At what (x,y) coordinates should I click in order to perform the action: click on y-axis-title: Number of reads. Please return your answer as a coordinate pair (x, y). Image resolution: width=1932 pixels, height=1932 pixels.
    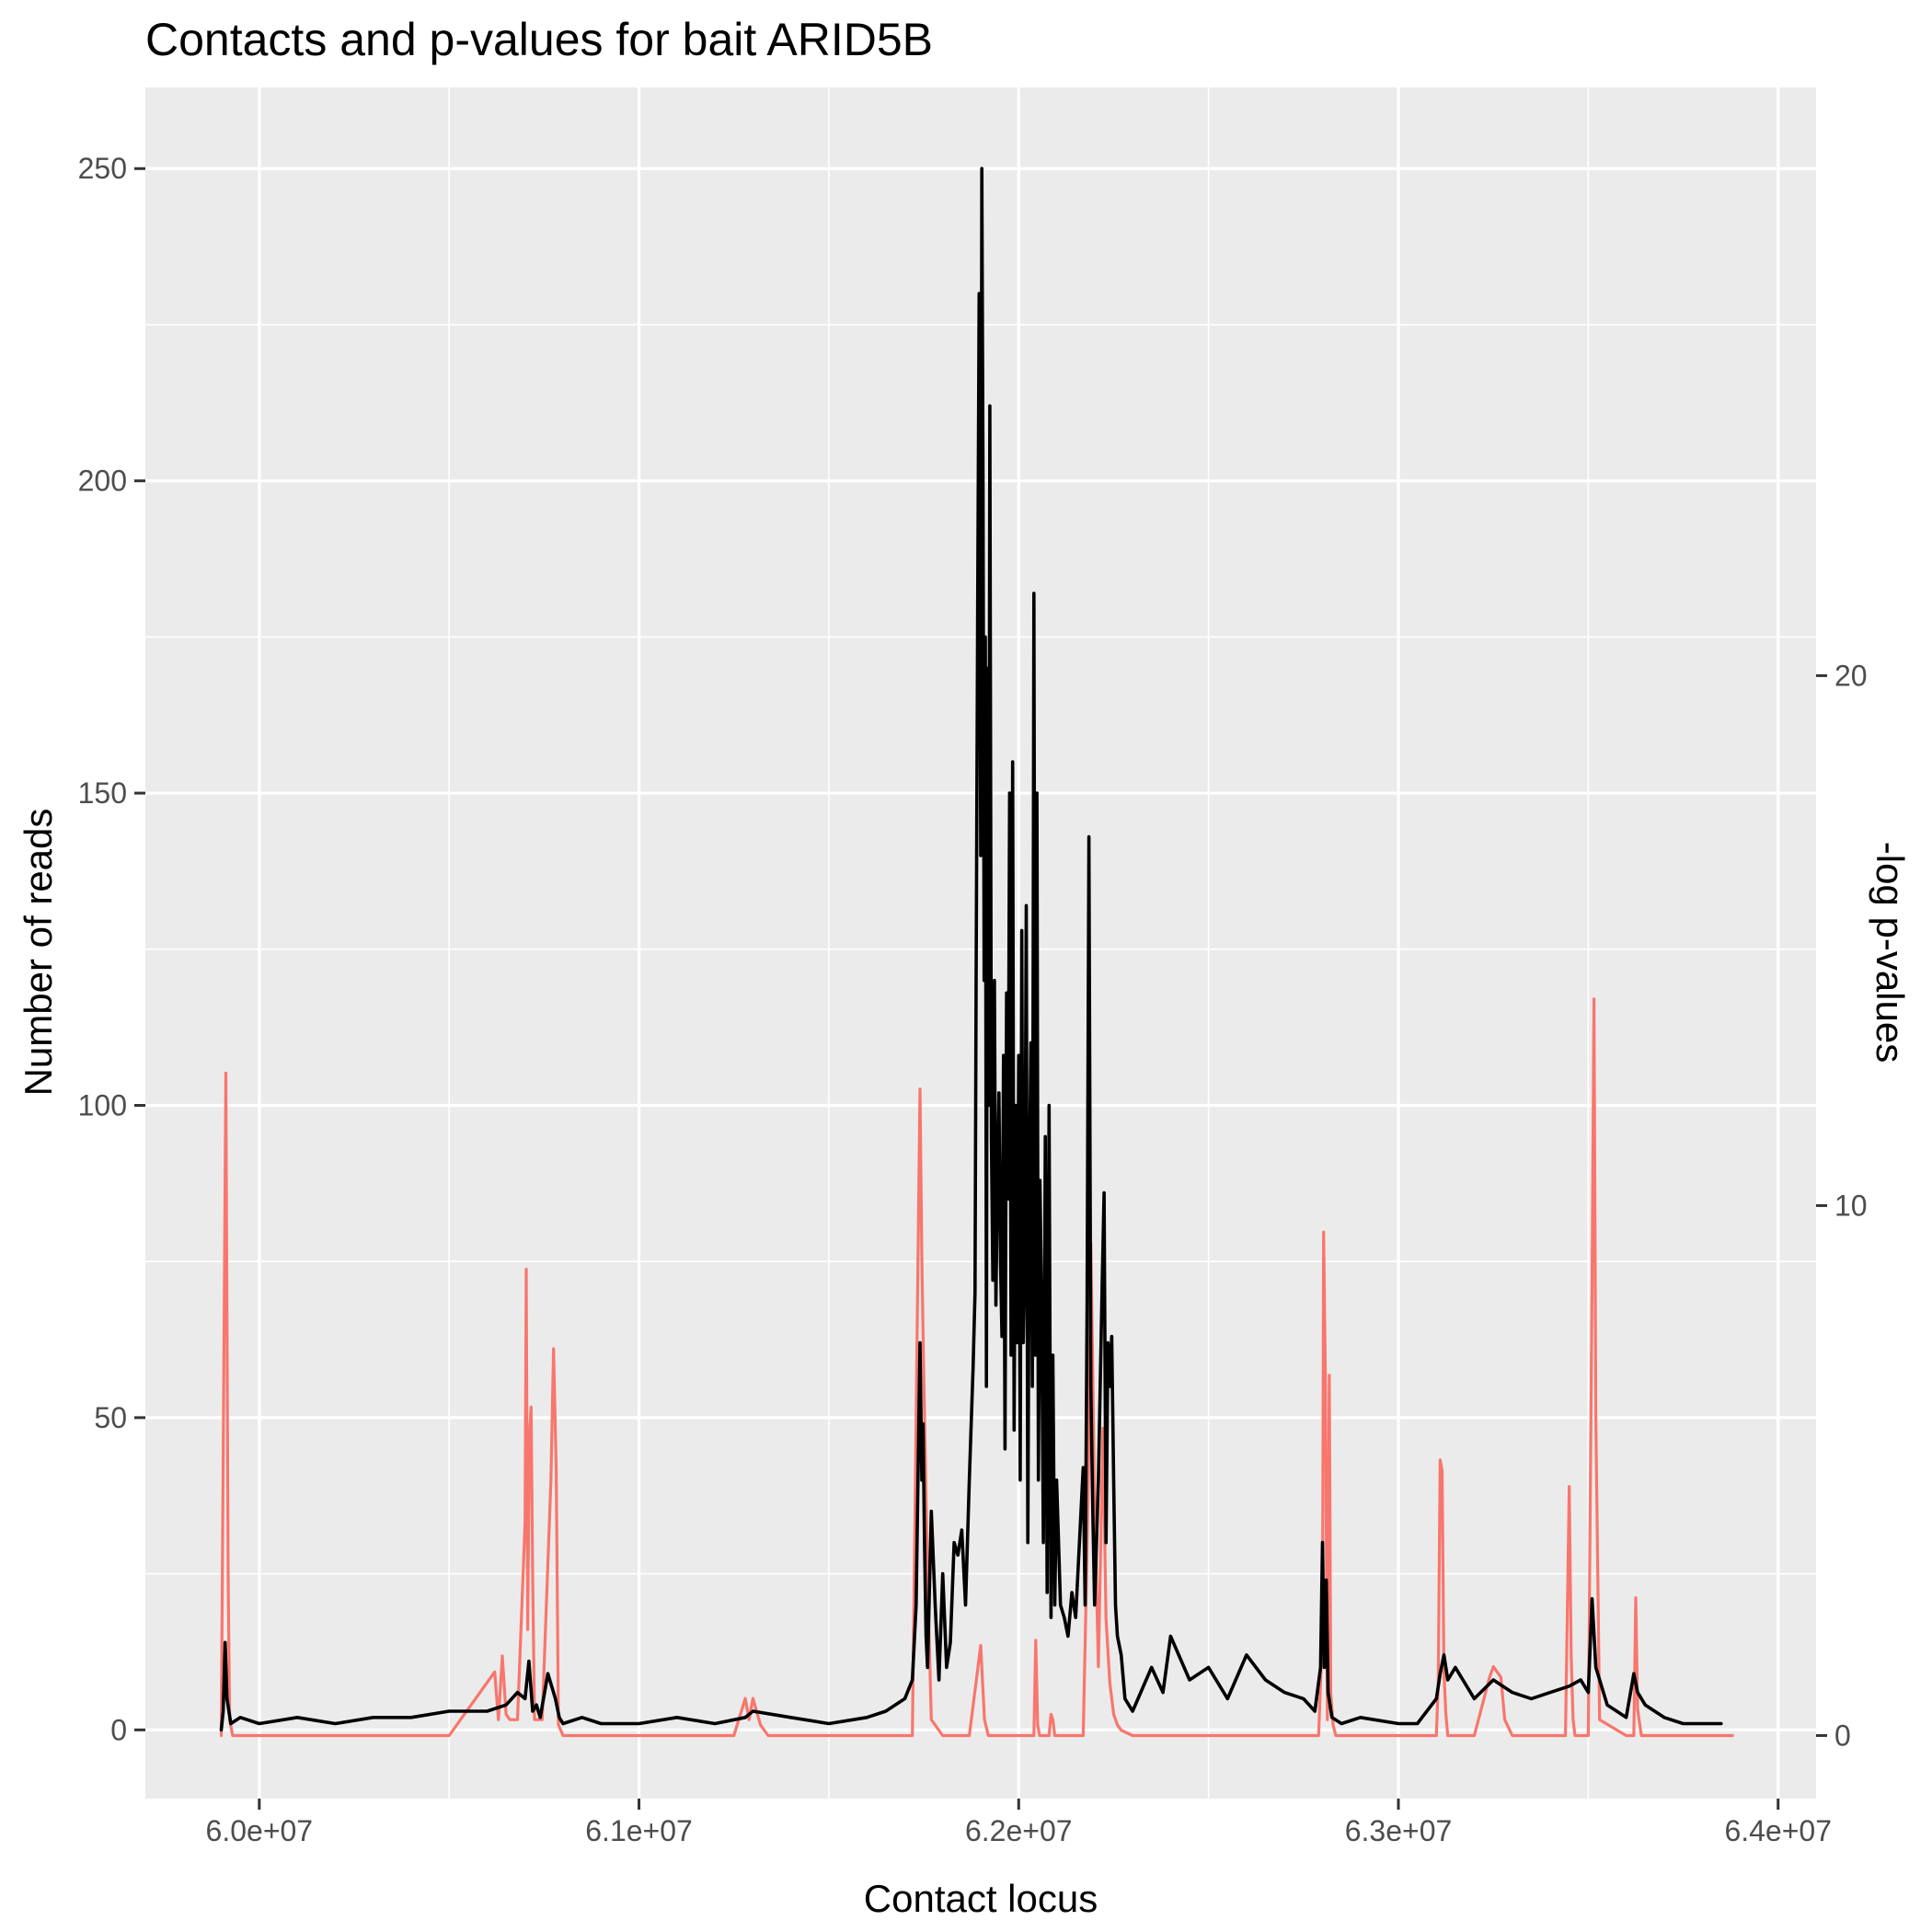
    Looking at the image, I should click on (38, 953).